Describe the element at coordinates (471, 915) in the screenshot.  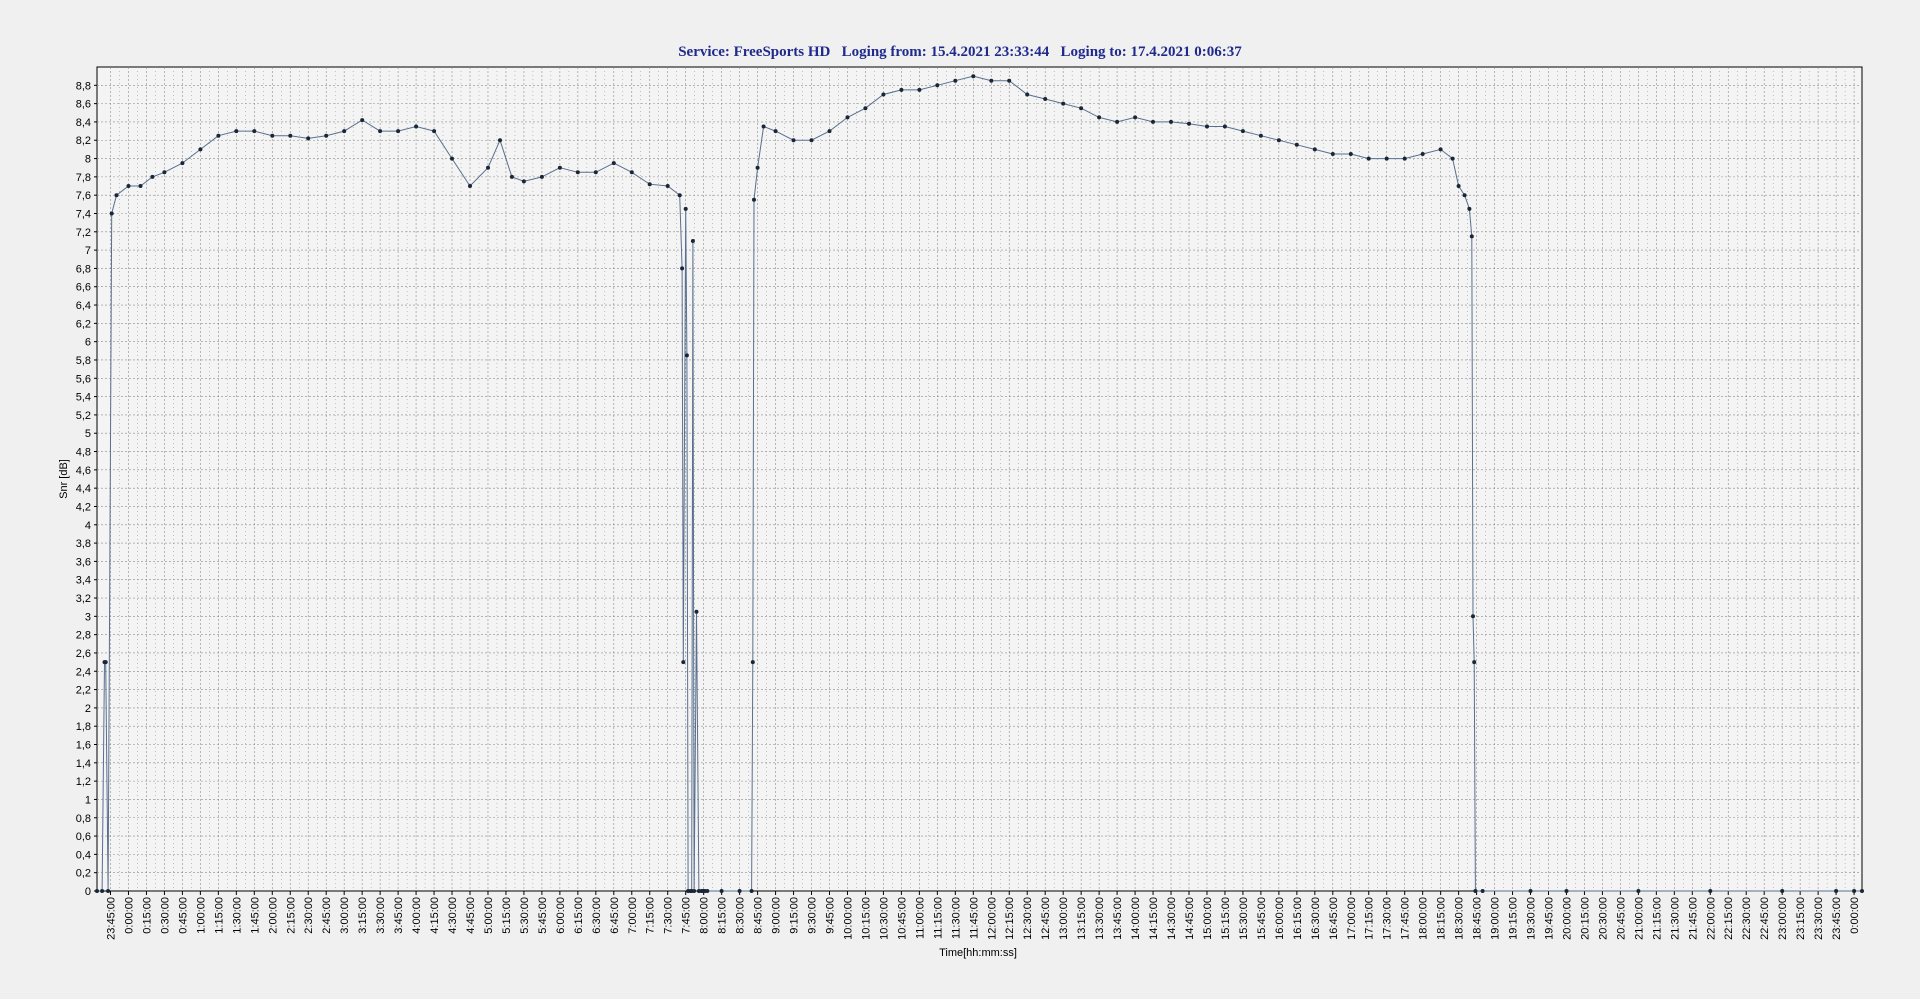
I see `x-tick-label: 4:45:00` at that location.